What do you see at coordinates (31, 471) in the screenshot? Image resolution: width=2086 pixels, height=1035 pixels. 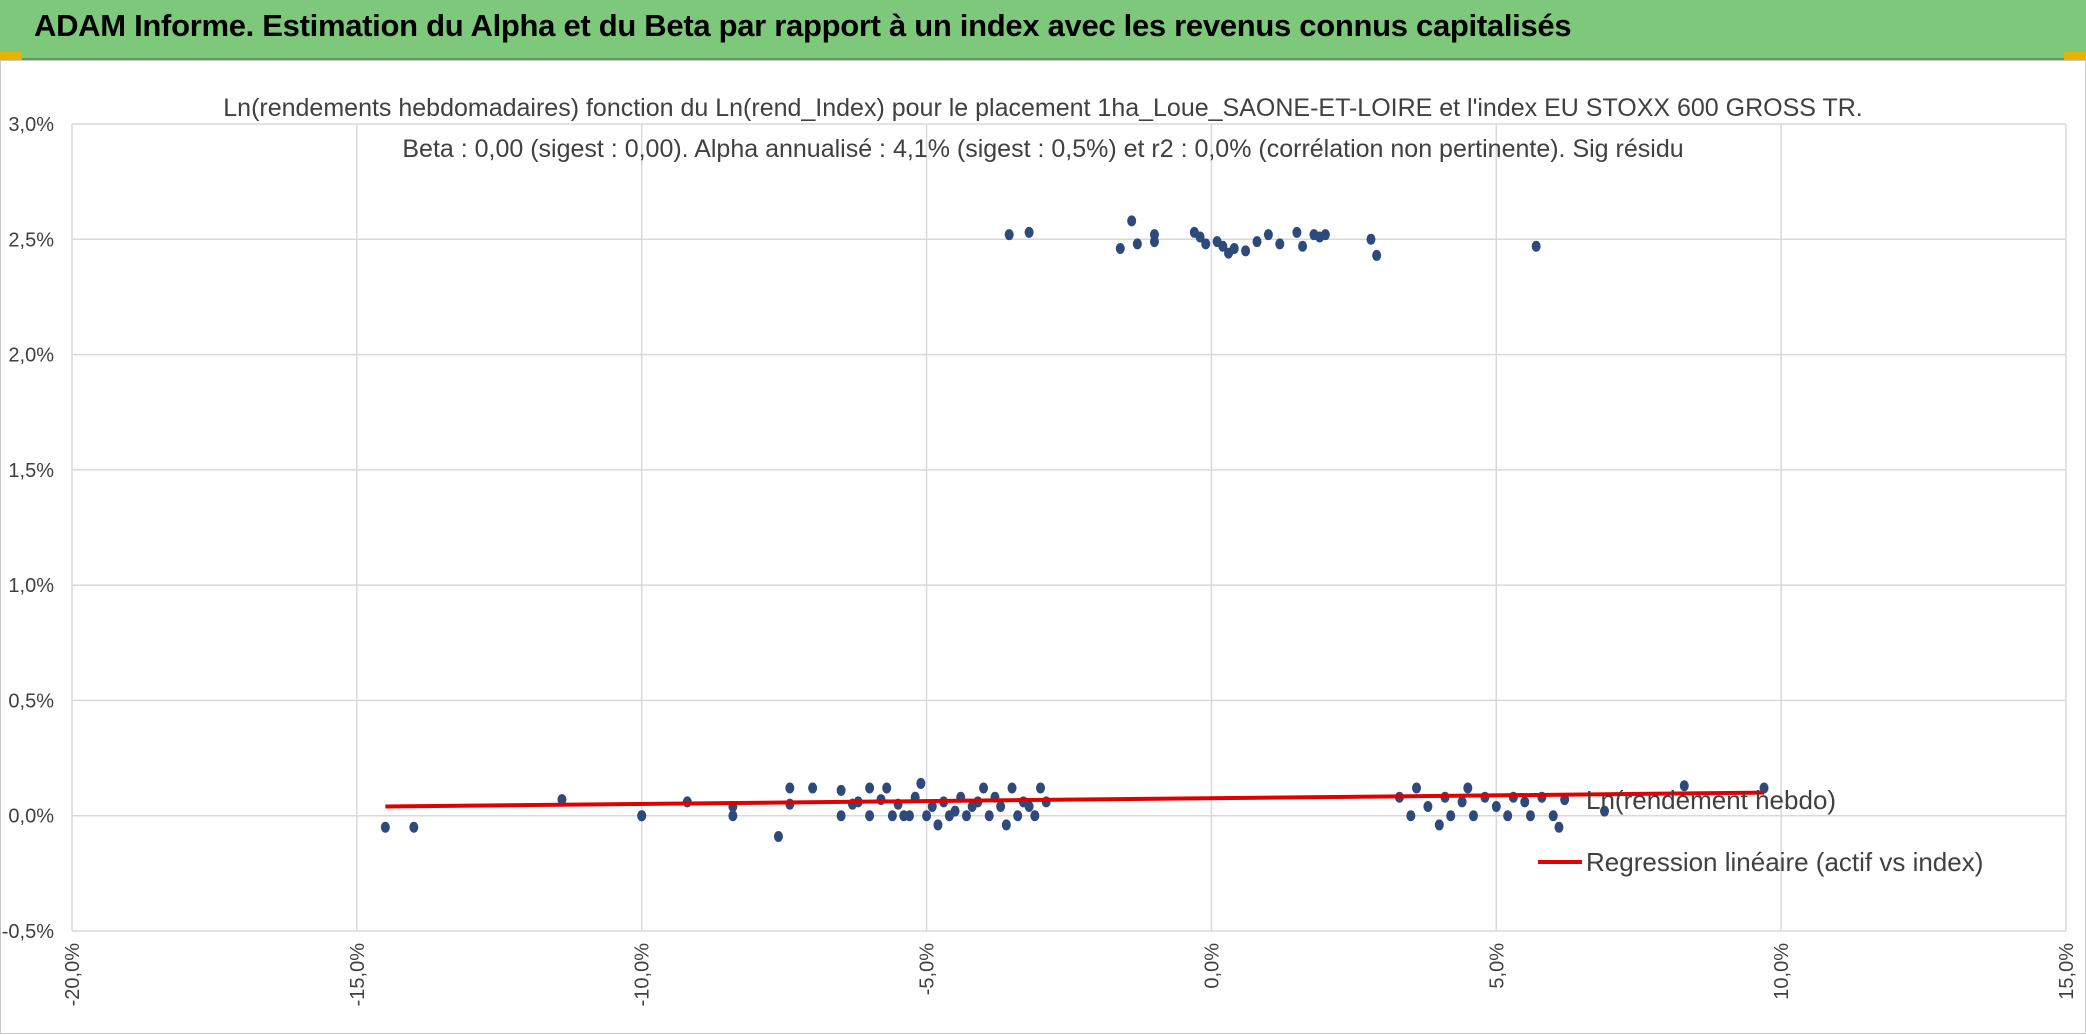 I see `y-tick-label: 1,5%` at bounding box center [31, 471].